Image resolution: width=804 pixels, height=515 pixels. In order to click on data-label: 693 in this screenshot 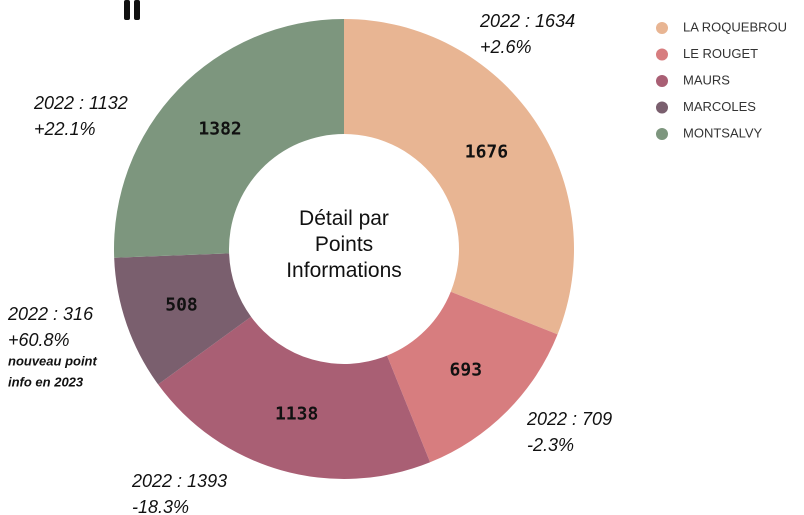, I will do `click(466, 369)`.